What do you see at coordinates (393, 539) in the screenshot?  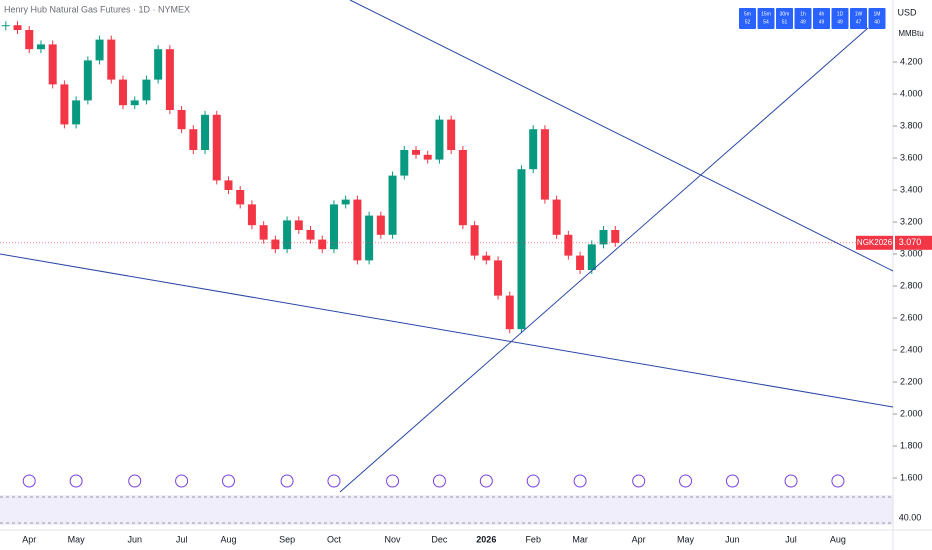 I see `x-tick-label: Nov` at bounding box center [393, 539].